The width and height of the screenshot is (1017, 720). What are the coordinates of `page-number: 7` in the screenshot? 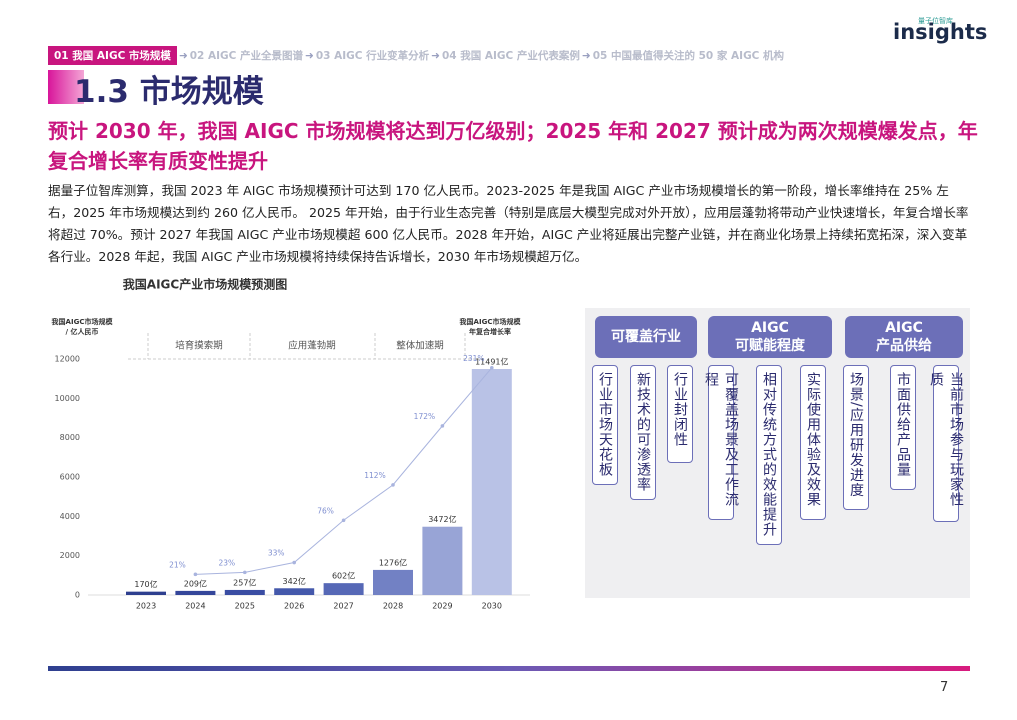 It's located at (944, 687).